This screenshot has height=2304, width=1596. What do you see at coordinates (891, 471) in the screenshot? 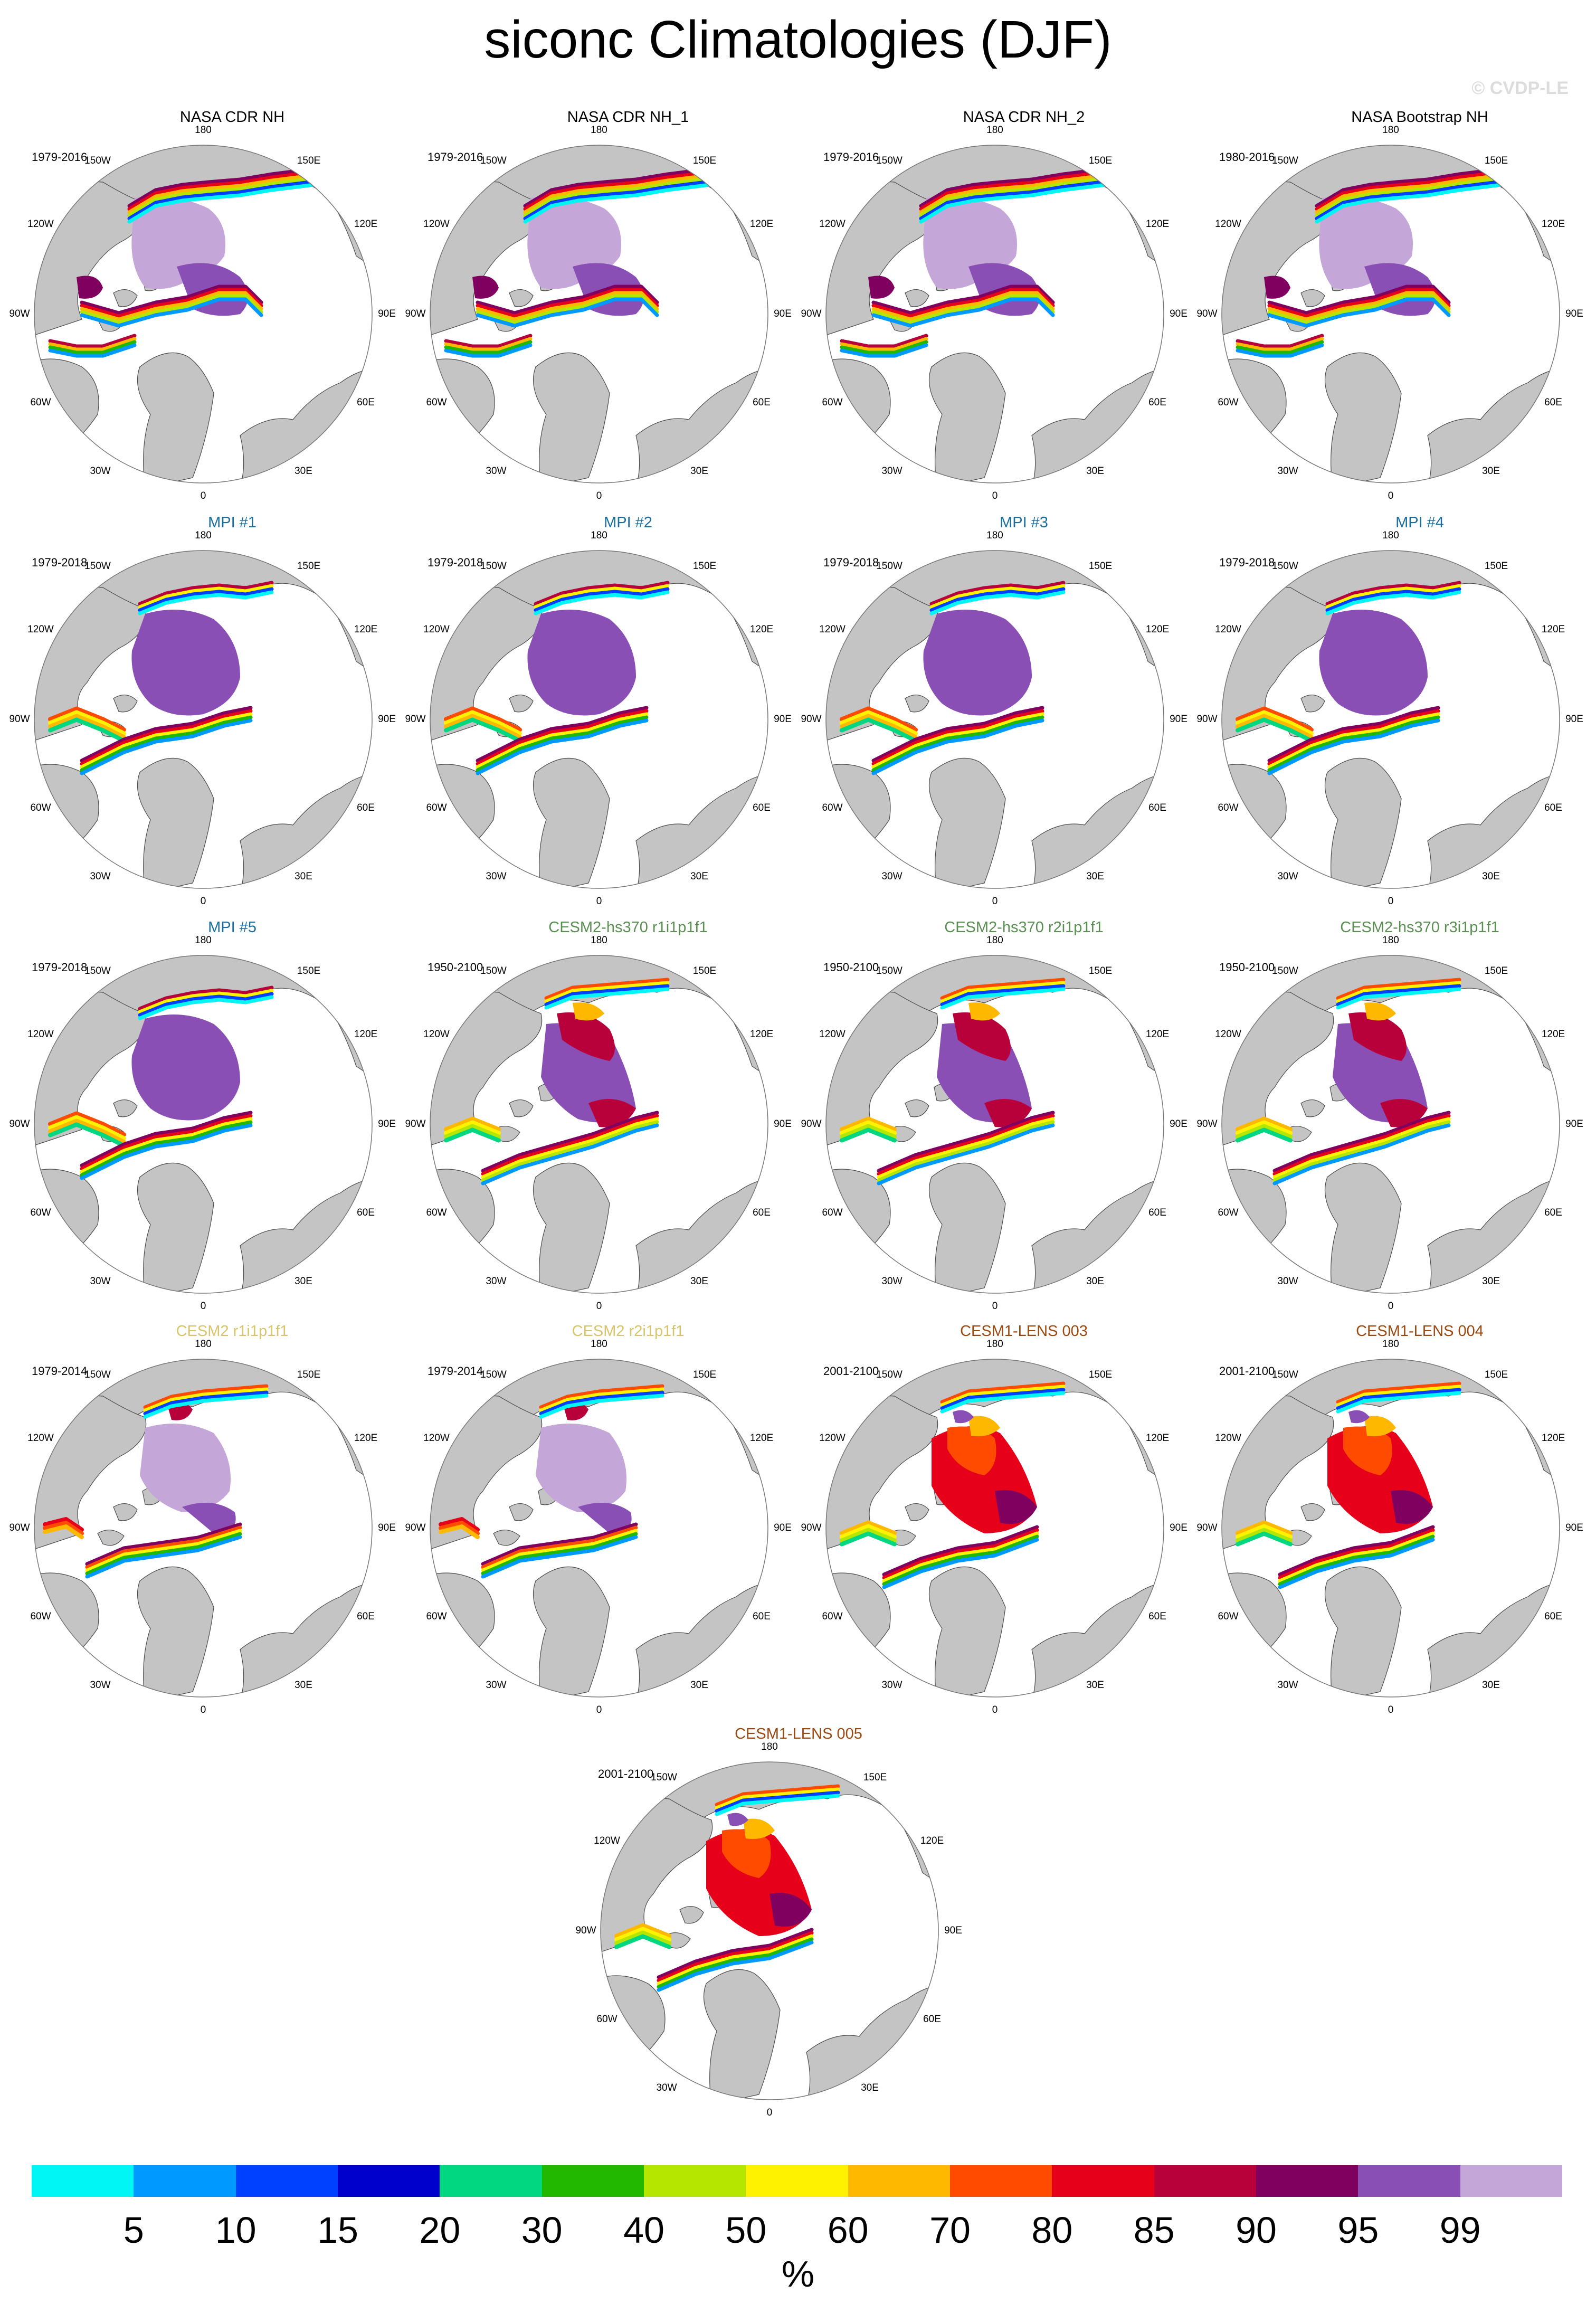
I see `longitude-label: 30W` at bounding box center [891, 471].